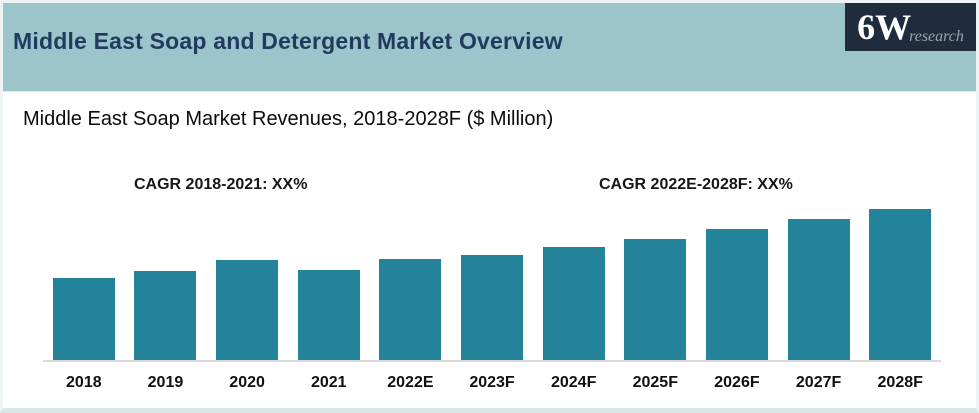 The image size is (979, 413). What do you see at coordinates (655, 382) in the screenshot?
I see `x-axis-label-2025F: 2025F` at bounding box center [655, 382].